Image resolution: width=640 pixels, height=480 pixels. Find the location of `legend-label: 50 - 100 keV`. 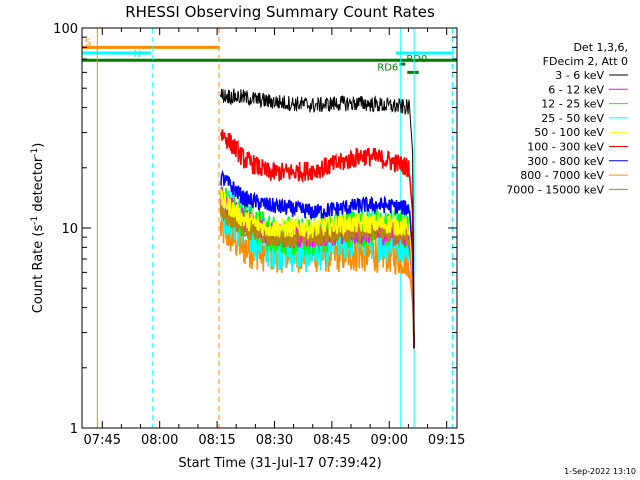

legend-label: 50 - 100 keV is located at coordinates (569, 132).